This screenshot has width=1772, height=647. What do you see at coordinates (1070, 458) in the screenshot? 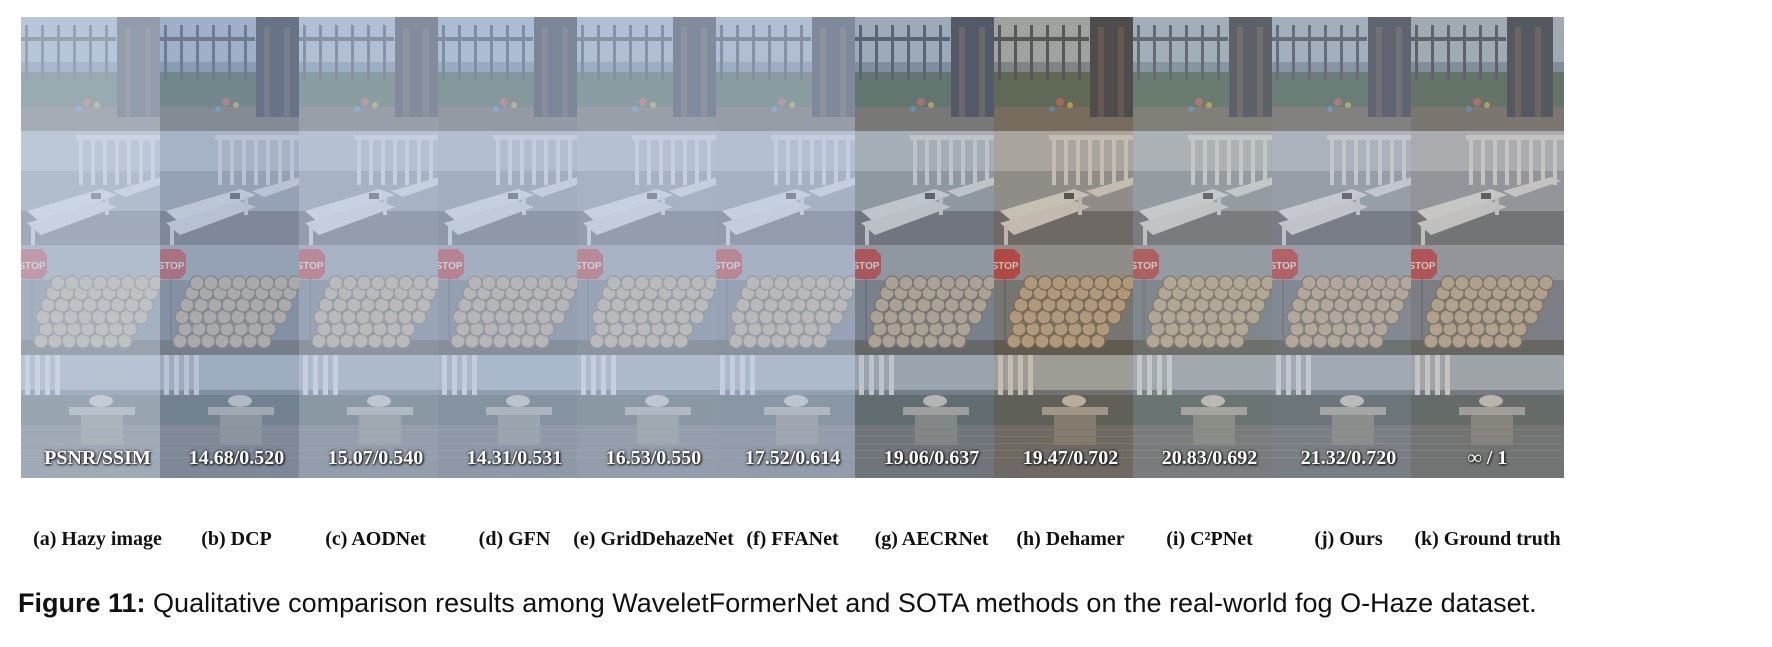
I see `psnr-ssim-value: 19.47/0.702` at bounding box center [1070, 458].